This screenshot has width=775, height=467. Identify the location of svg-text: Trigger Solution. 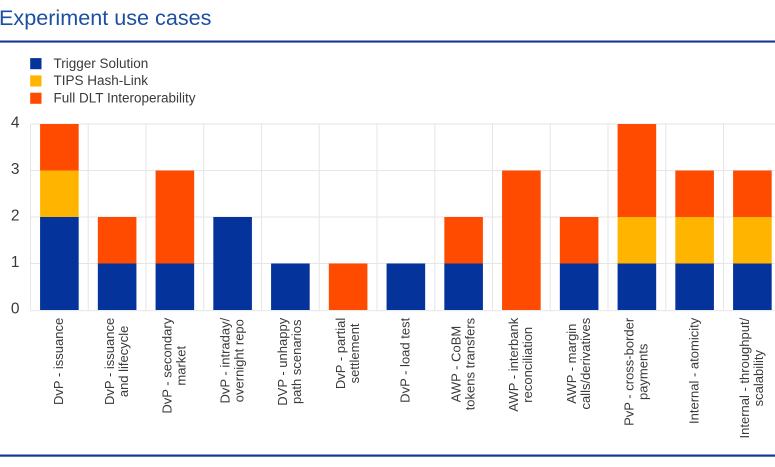
(101, 63).